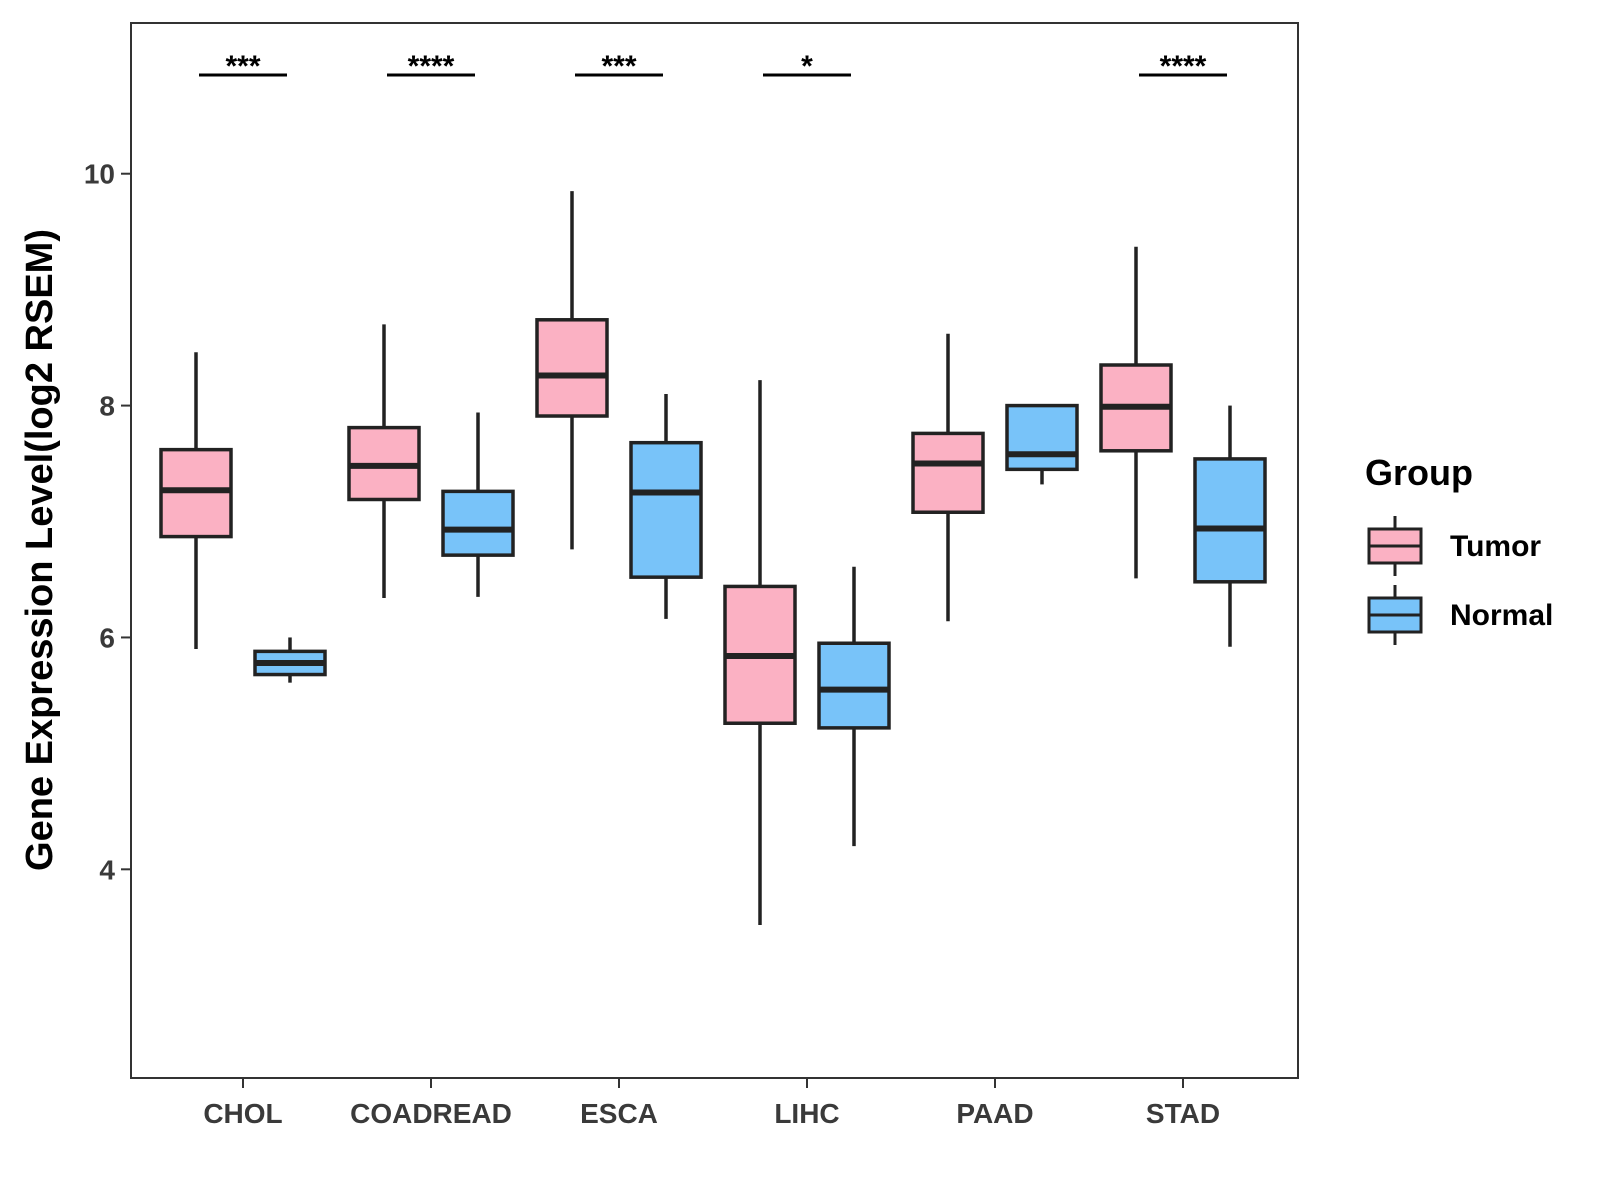 The image size is (1600, 1200). I want to click on box-normal-lihc, so click(854, 685).